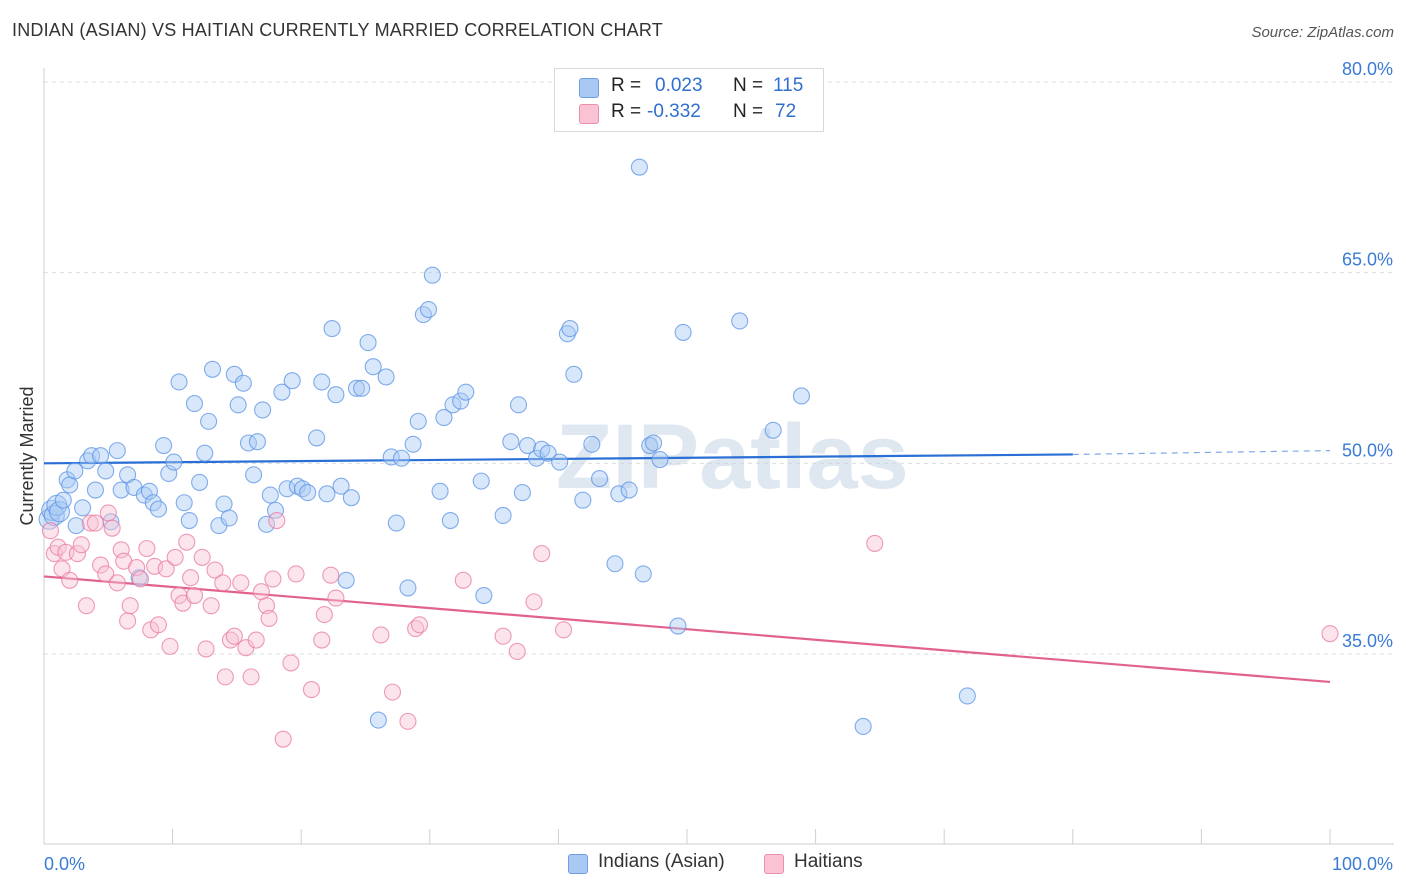 The width and height of the screenshot is (1406, 892). What do you see at coordinates (689, 100) in the screenshot?
I see `stats-legend: R = 0.023 N = 115 R = -0.332 N = 72` at bounding box center [689, 100].